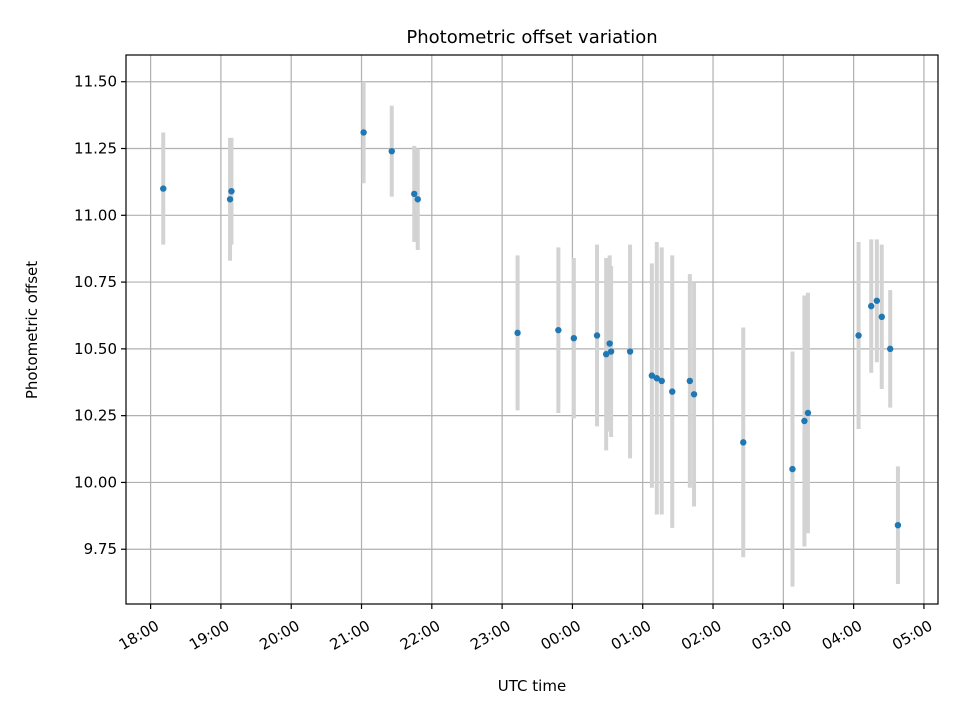  I want to click on x-axis-label: UTC time, so click(532, 686).